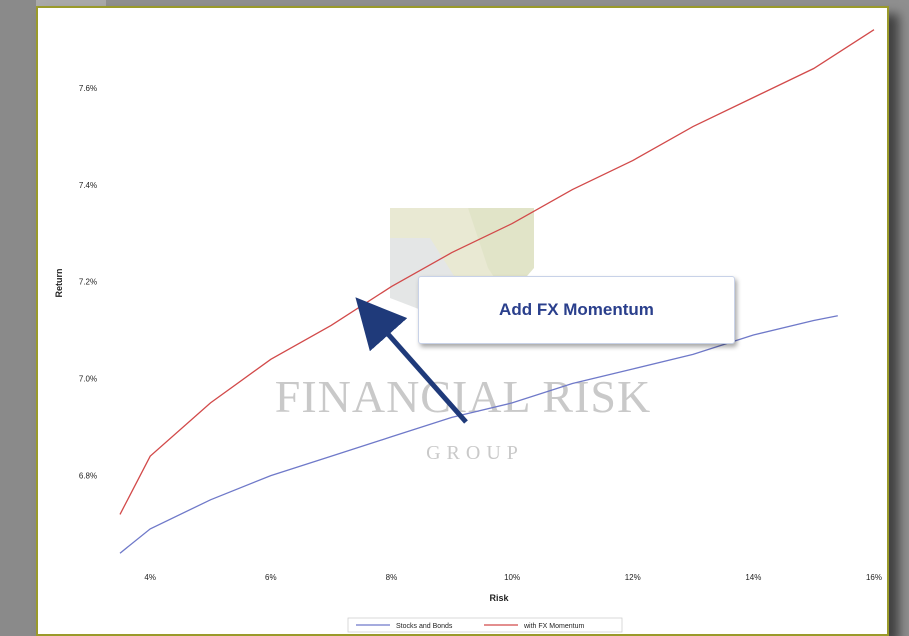 The width and height of the screenshot is (909, 636). Describe the element at coordinates (88, 476) in the screenshot. I see `y-tick-label: 6.8%` at that location.